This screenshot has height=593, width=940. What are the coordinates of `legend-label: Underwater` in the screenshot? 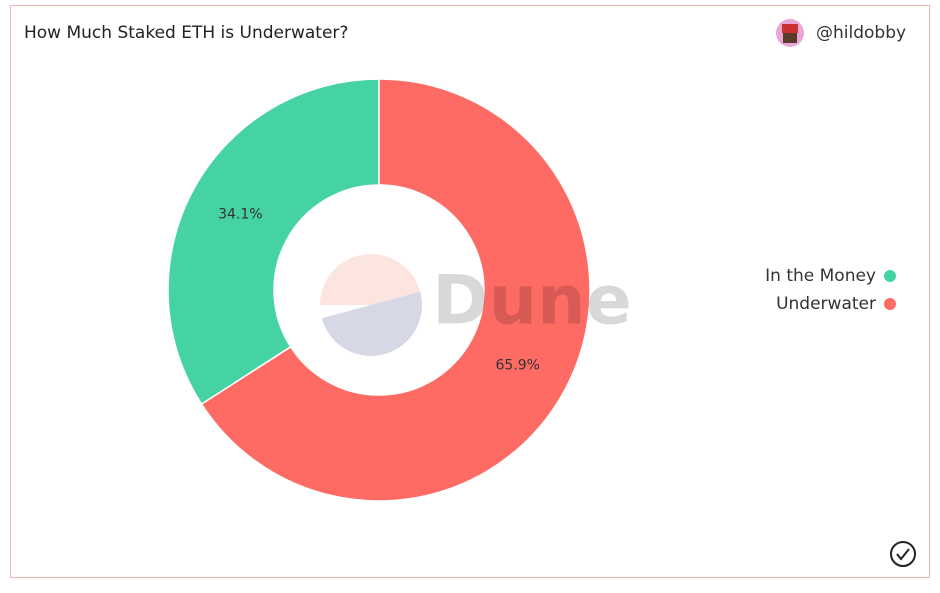 It's located at (826, 304).